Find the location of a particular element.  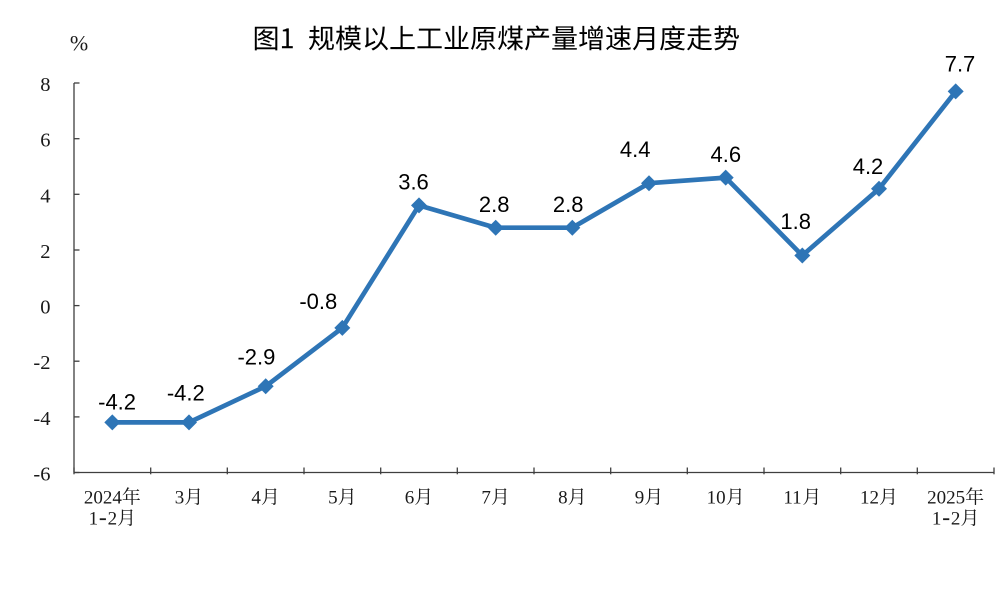

svg-text: 2025 is located at coordinates (946, 498).